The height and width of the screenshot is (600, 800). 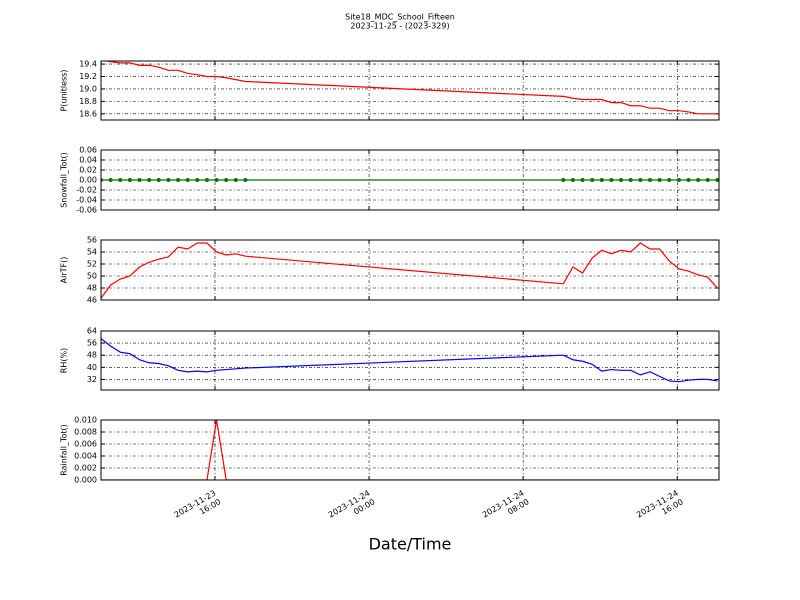 What do you see at coordinates (85, 456) in the screenshot?
I see `y-tick-label: 0.004` at bounding box center [85, 456].